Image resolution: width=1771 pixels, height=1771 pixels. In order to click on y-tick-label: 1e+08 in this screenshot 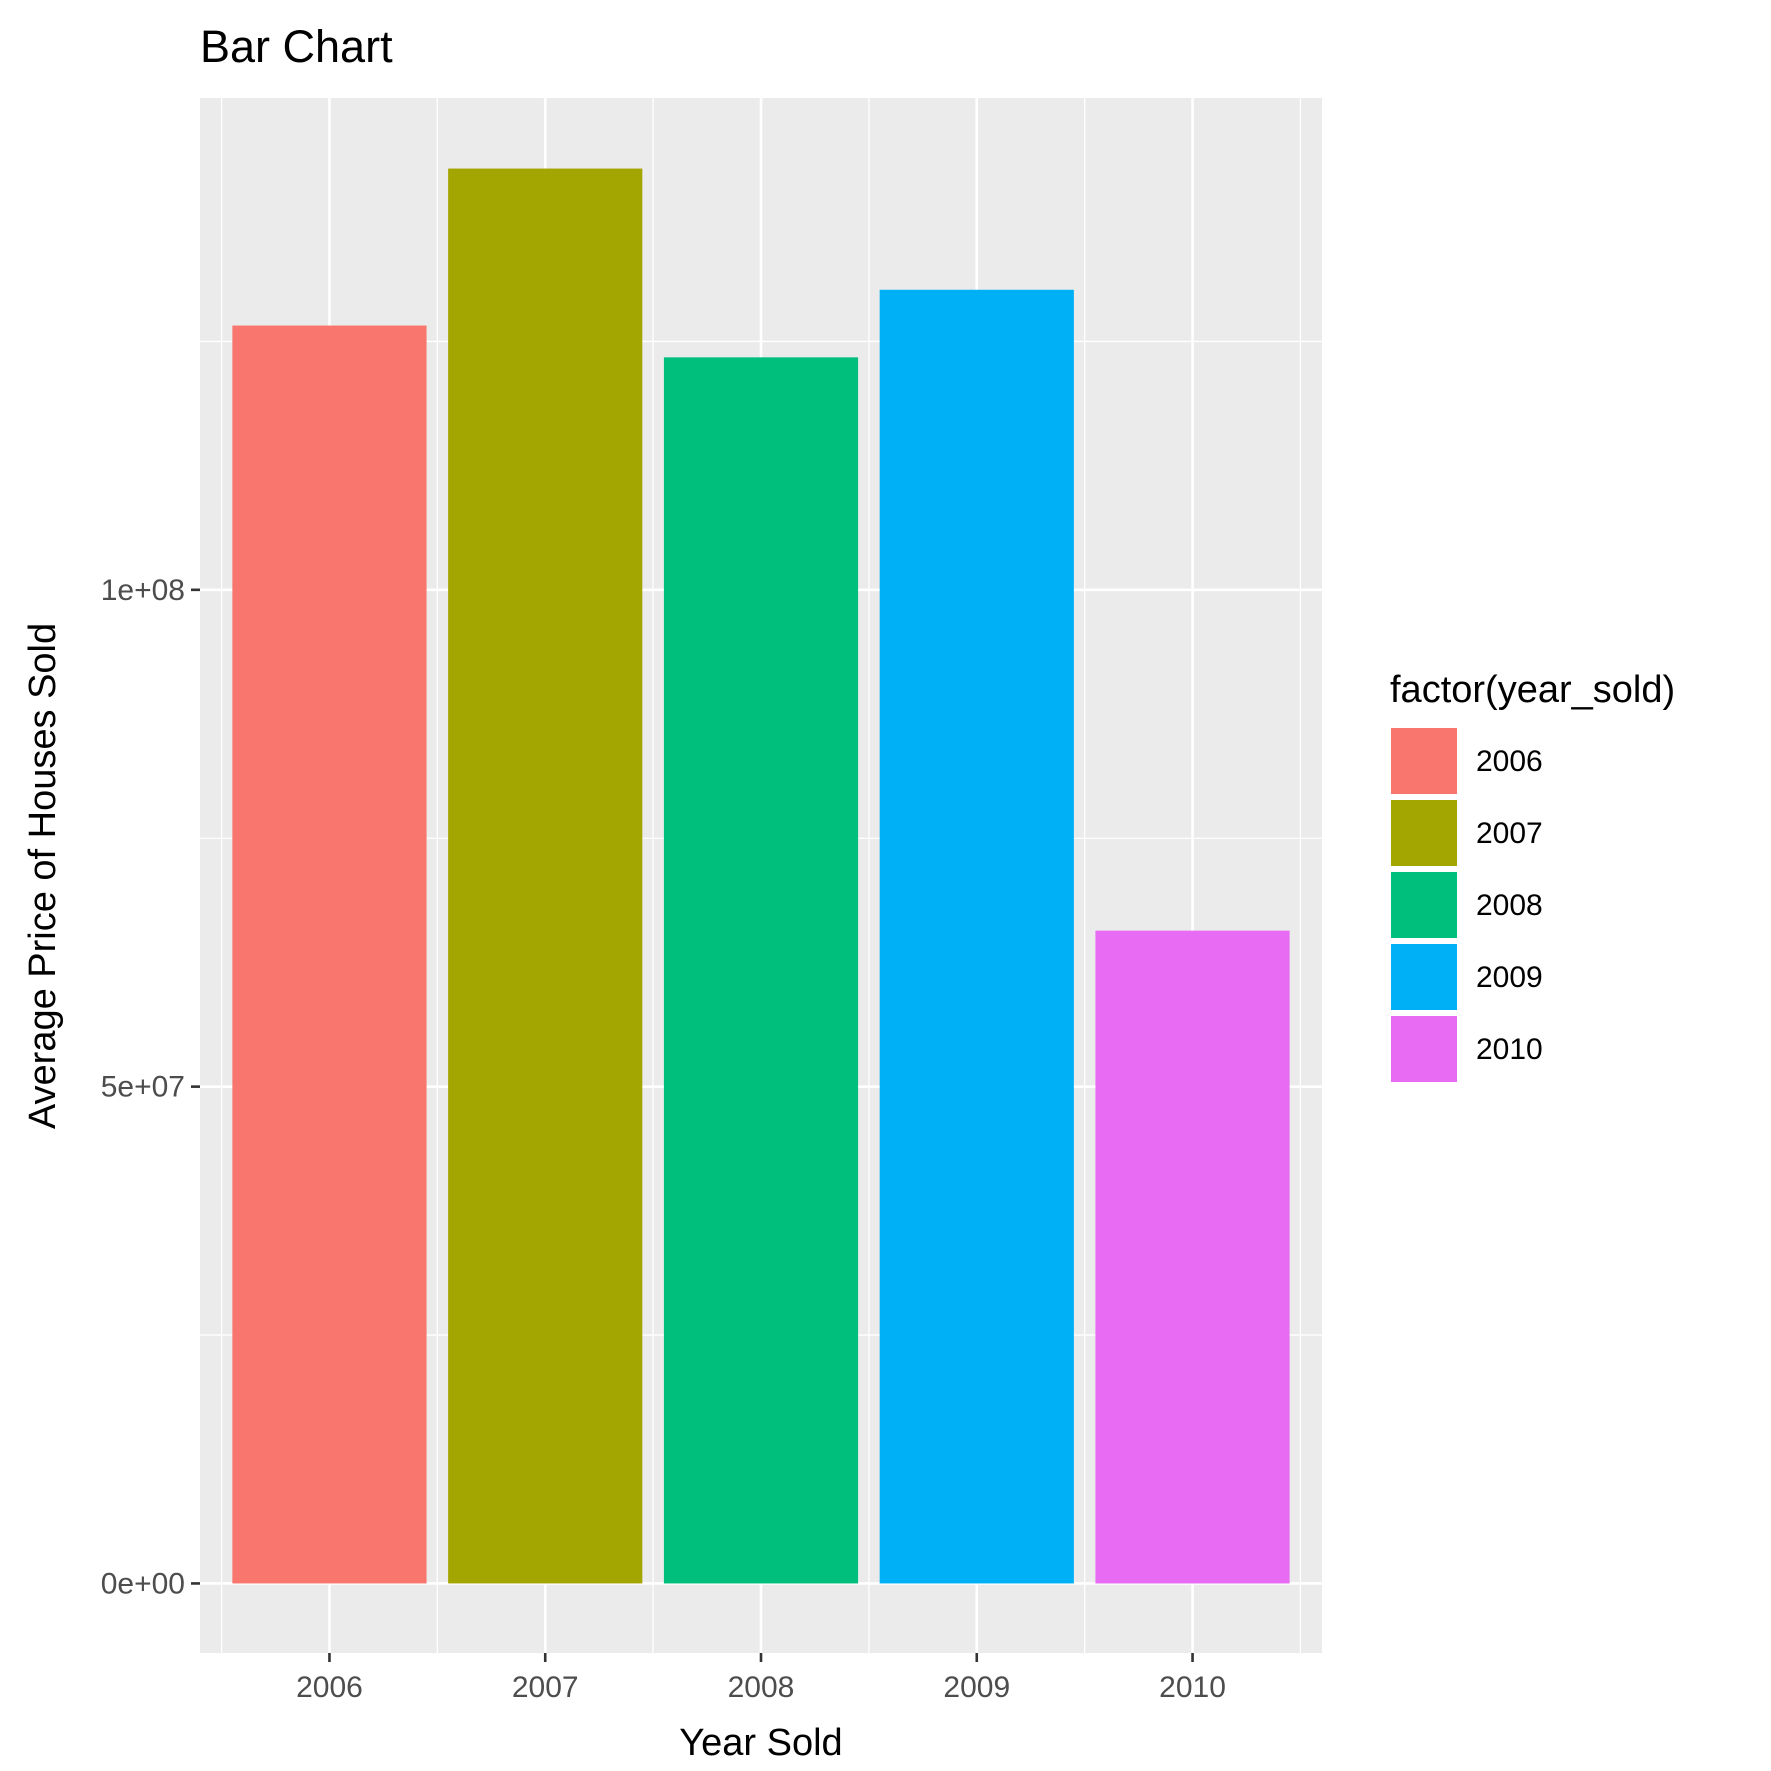, I will do `click(143, 590)`.